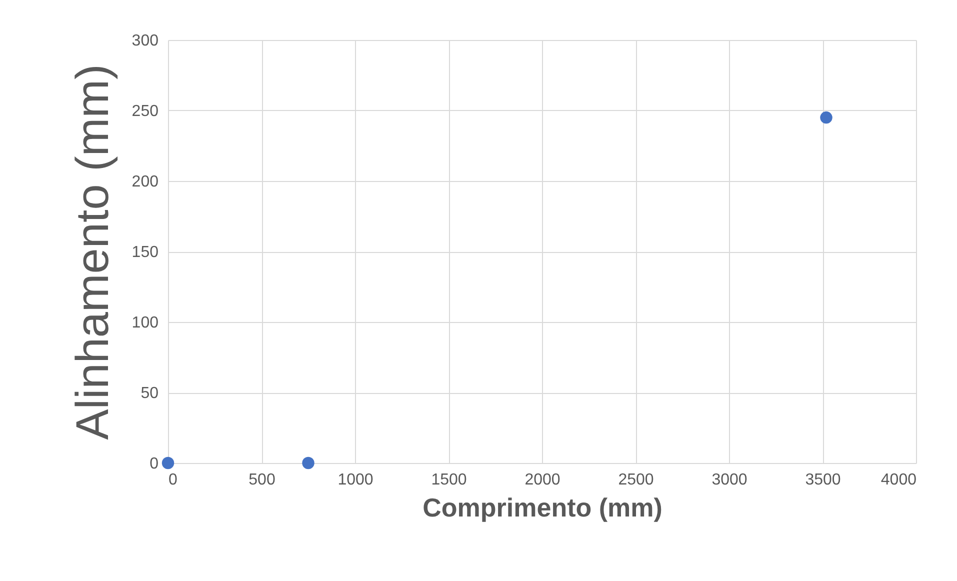 The height and width of the screenshot is (581, 957). What do you see at coordinates (145, 111) in the screenshot?
I see `y-tick-label: 250` at bounding box center [145, 111].